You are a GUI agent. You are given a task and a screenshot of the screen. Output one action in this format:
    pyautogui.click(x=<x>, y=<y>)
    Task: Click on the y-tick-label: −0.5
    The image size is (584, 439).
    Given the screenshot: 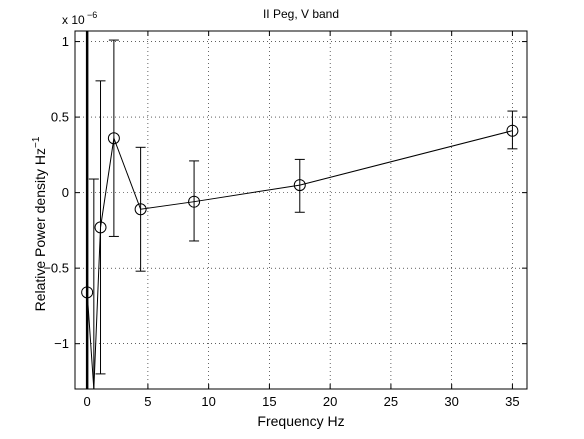 What is the action you would take?
    pyautogui.click(x=56, y=268)
    